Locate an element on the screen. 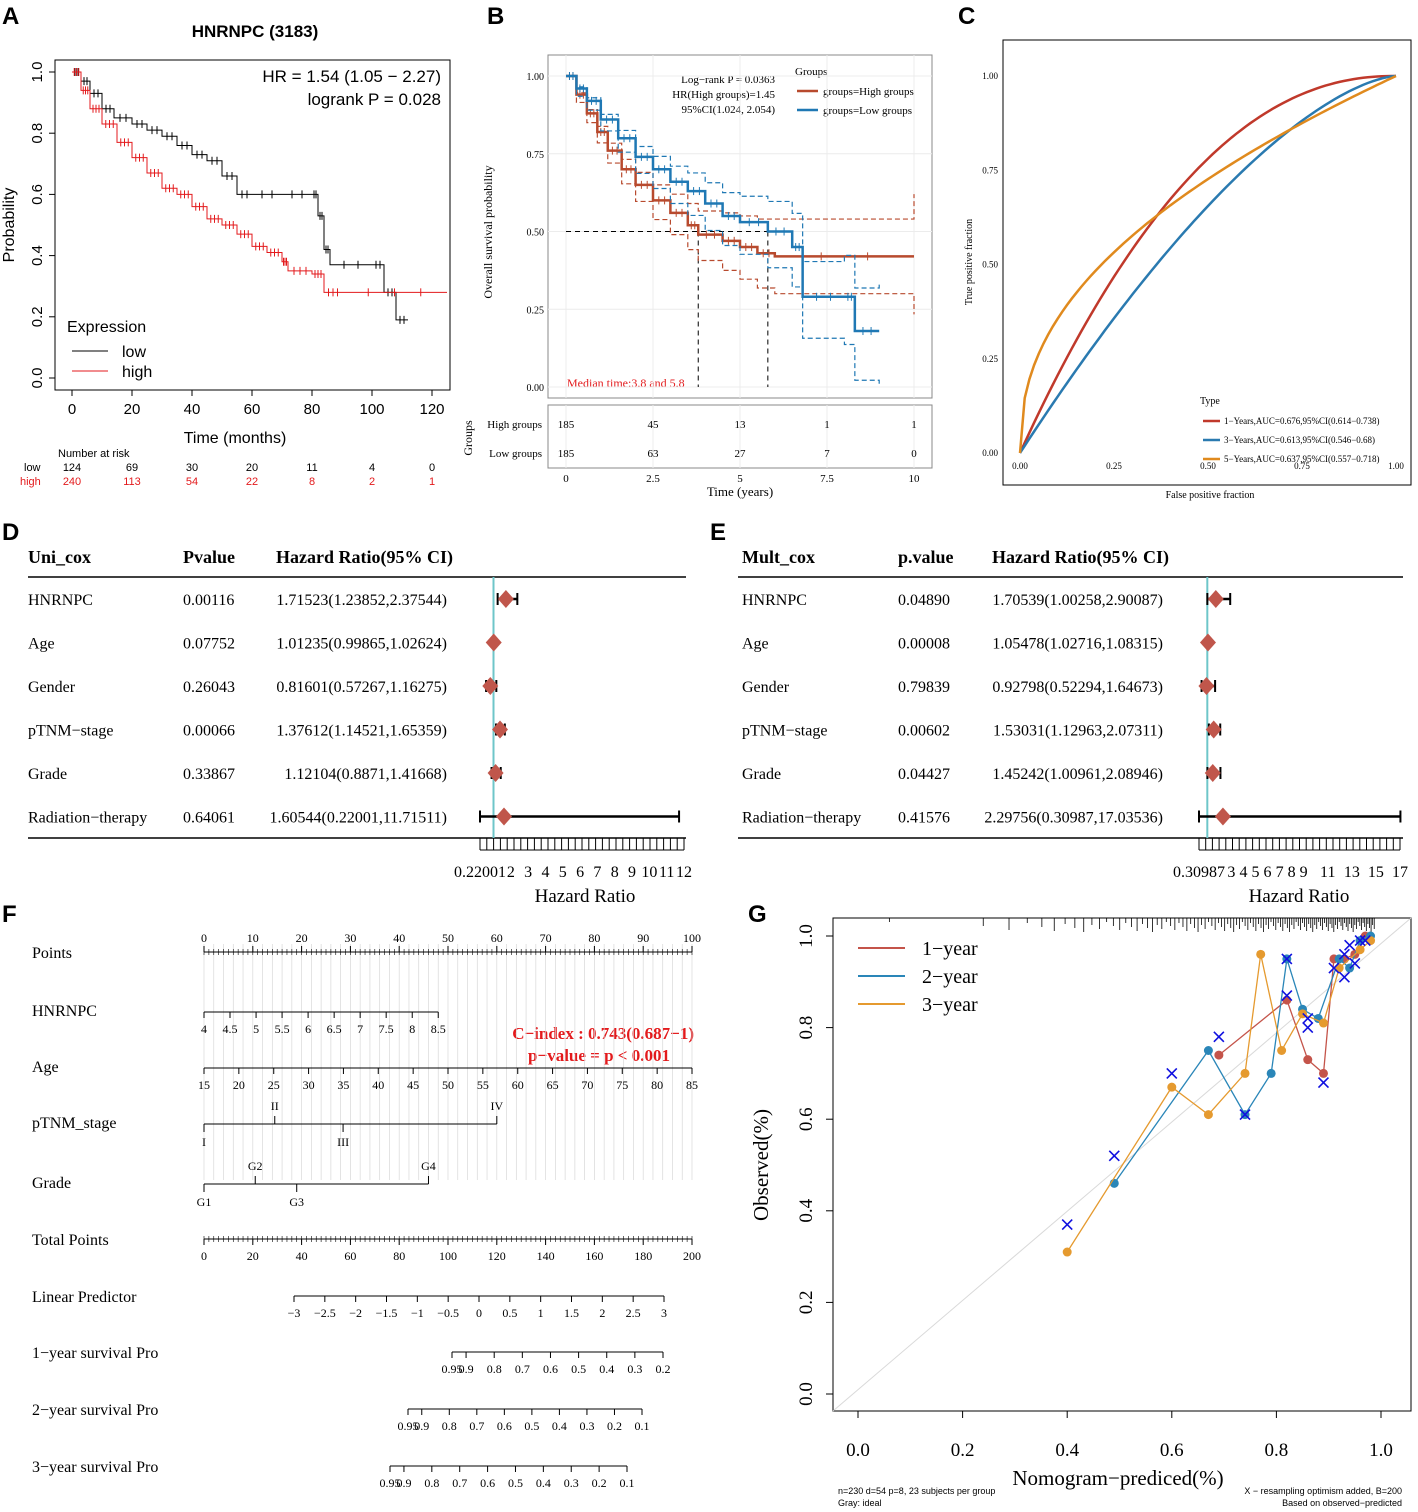 The width and height of the screenshot is (1418, 1512). y-tick-label-c: 0.75 is located at coordinates (990, 170).